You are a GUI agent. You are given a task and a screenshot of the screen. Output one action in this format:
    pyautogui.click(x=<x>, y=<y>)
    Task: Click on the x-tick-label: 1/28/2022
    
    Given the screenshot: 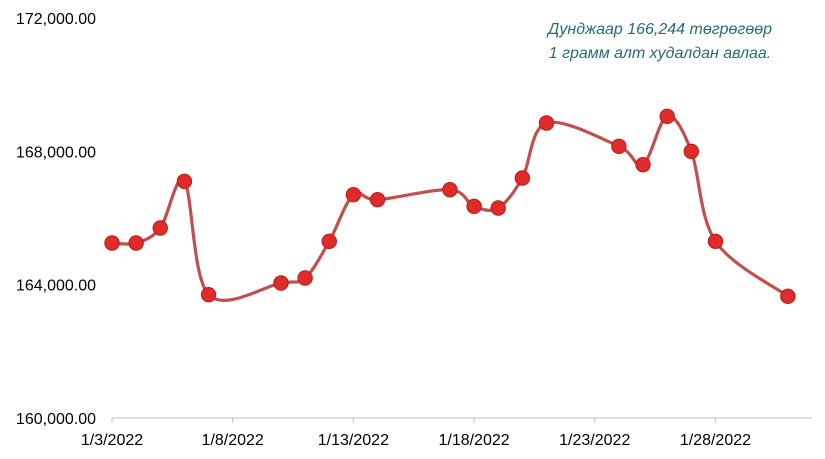 What is the action you would take?
    pyautogui.click(x=715, y=440)
    